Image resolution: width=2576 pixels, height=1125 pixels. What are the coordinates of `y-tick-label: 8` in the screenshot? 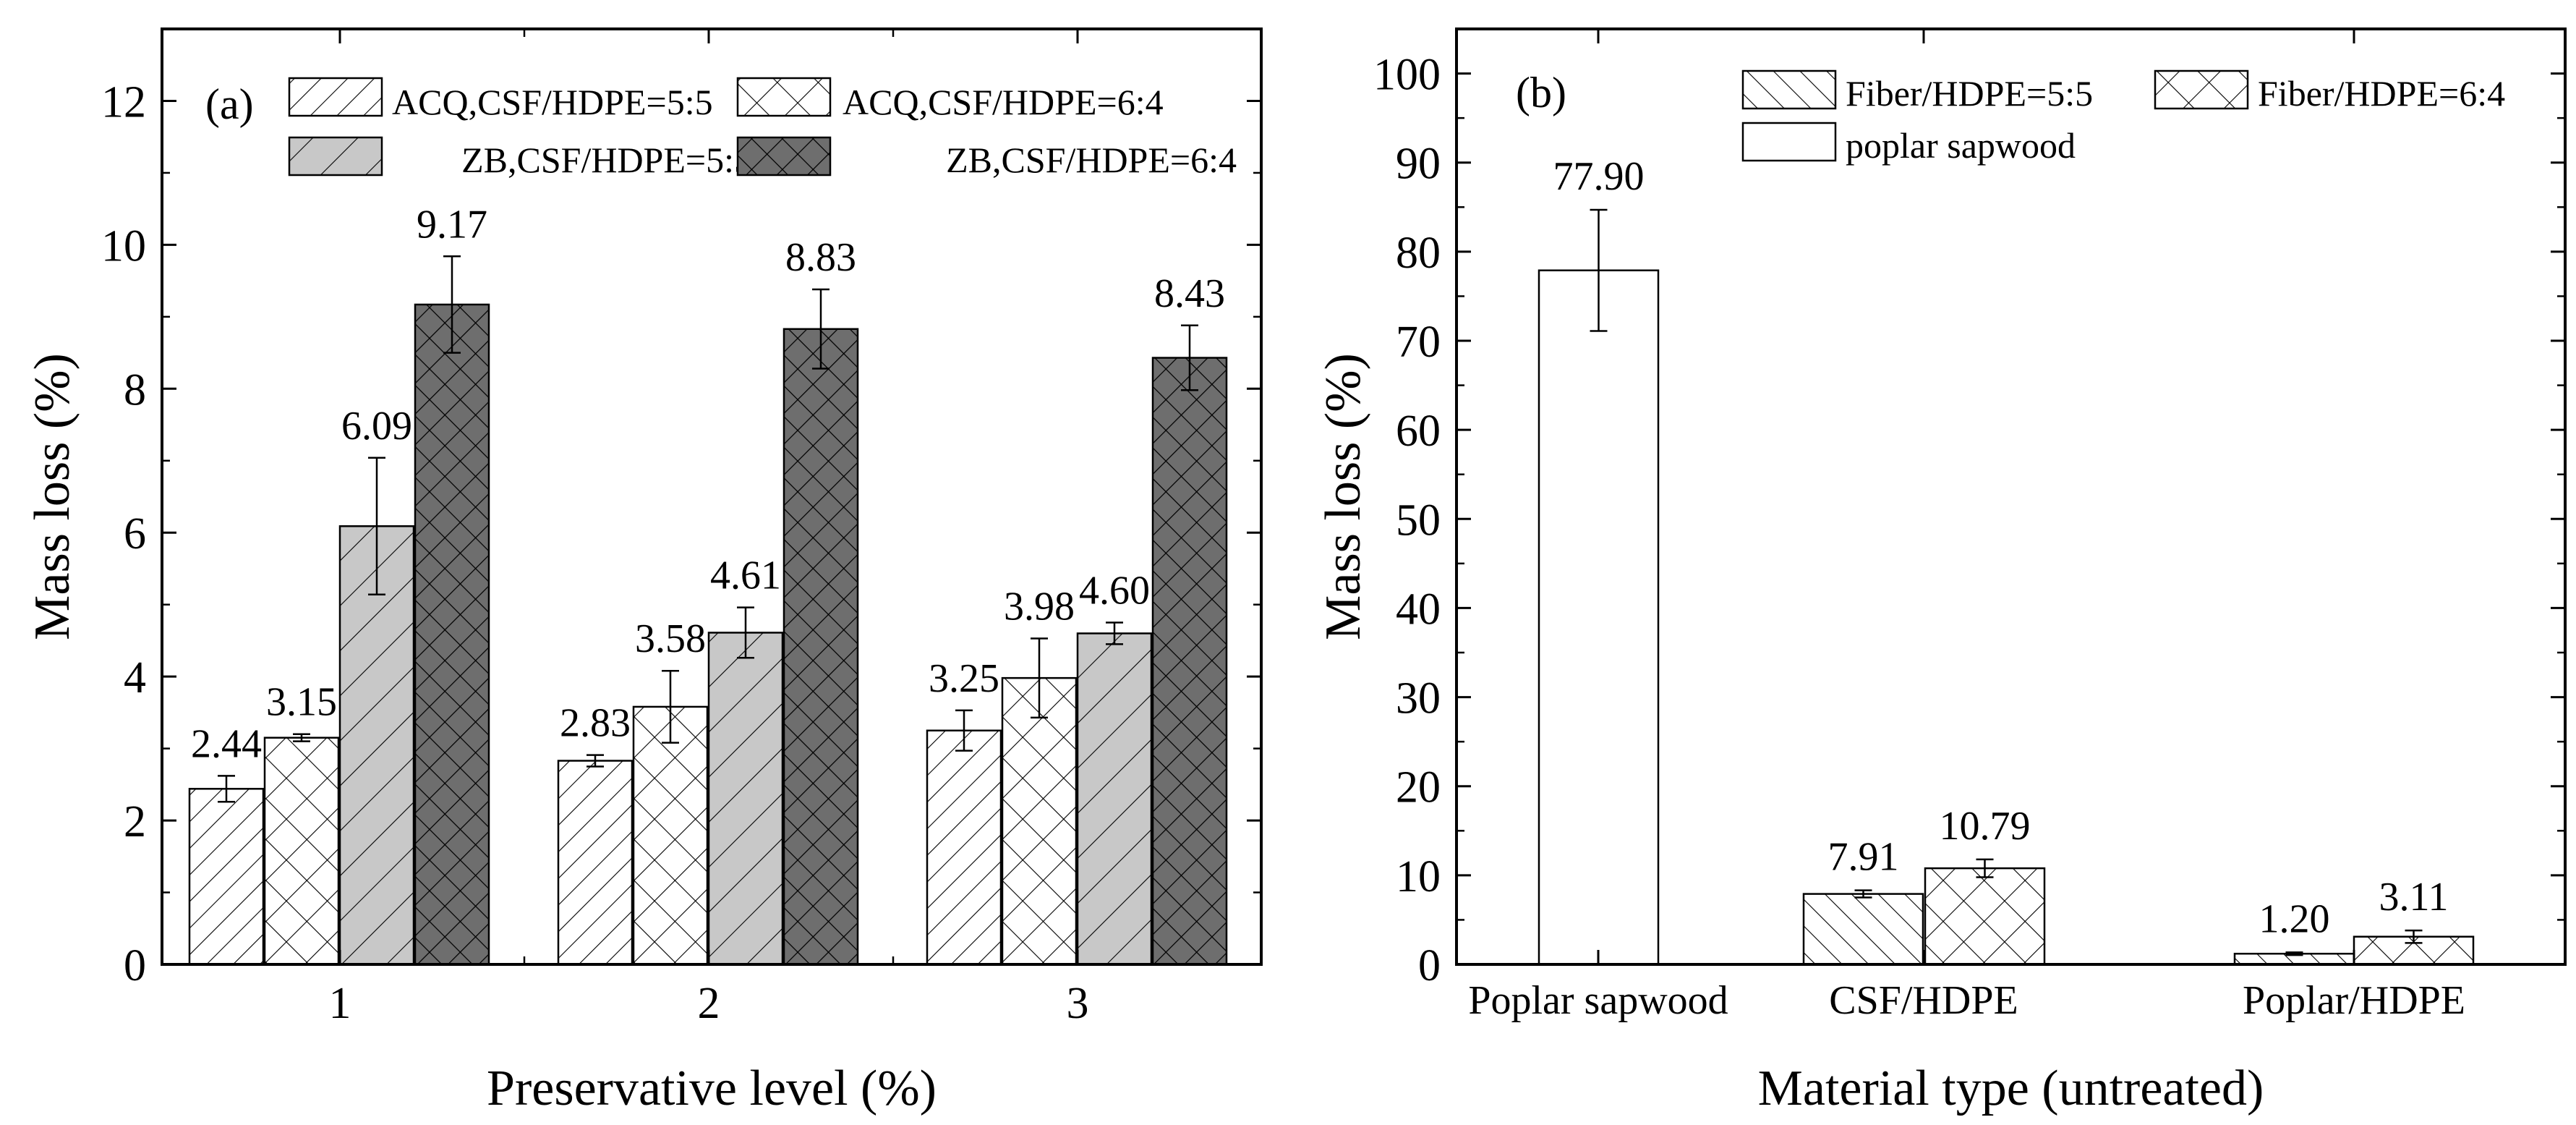 It's located at (135, 390).